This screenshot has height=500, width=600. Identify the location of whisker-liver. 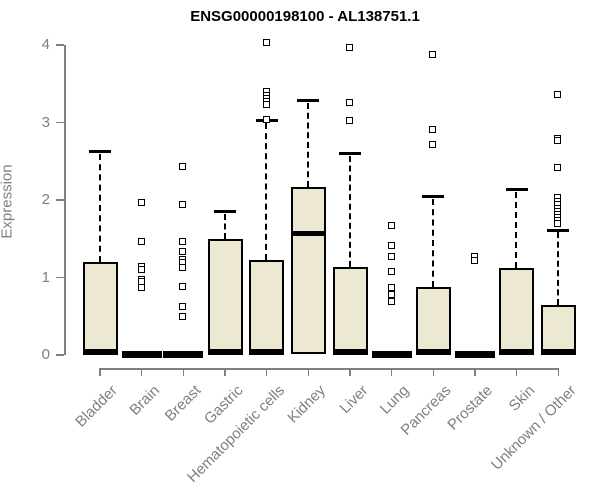
(349, 211).